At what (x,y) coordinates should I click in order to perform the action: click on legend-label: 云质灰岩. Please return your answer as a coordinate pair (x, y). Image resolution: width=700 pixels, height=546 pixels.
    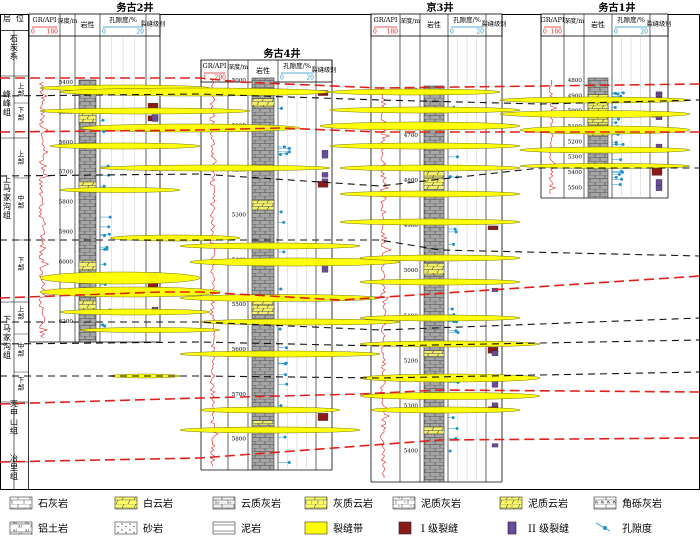
    Looking at the image, I should click on (261, 503).